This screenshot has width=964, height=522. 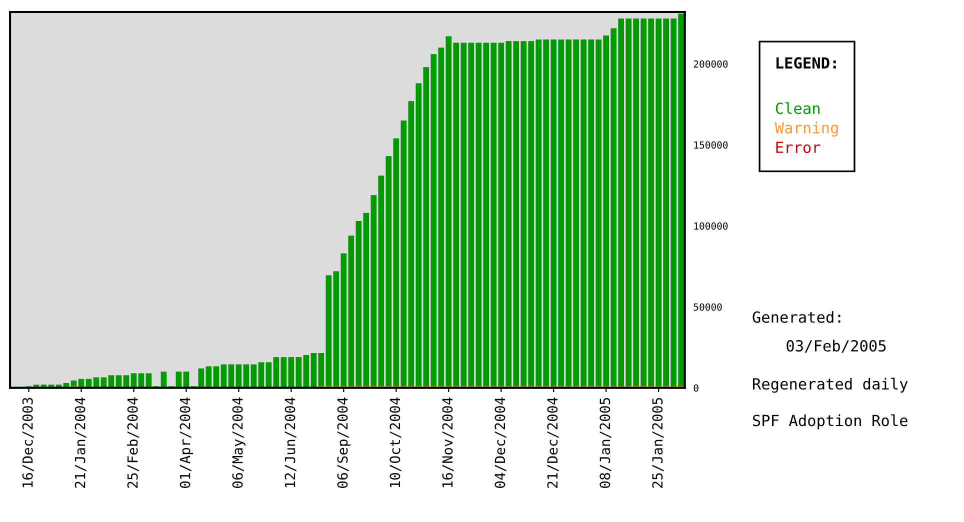 What do you see at coordinates (133, 443) in the screenshot?
I see `x-tick-label: 25/Feb/2004` at bounding box center [133, 443].